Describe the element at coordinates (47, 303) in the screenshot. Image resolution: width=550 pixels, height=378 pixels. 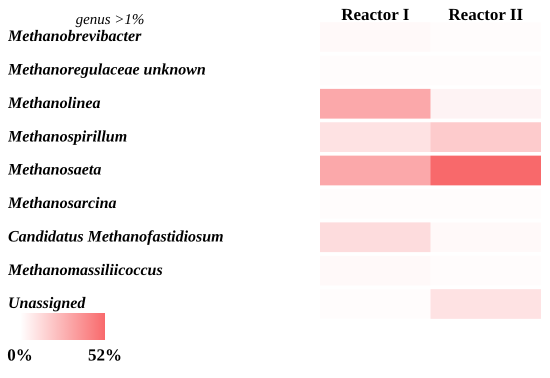
I see `y-tick-label: Unassigned` at that location.